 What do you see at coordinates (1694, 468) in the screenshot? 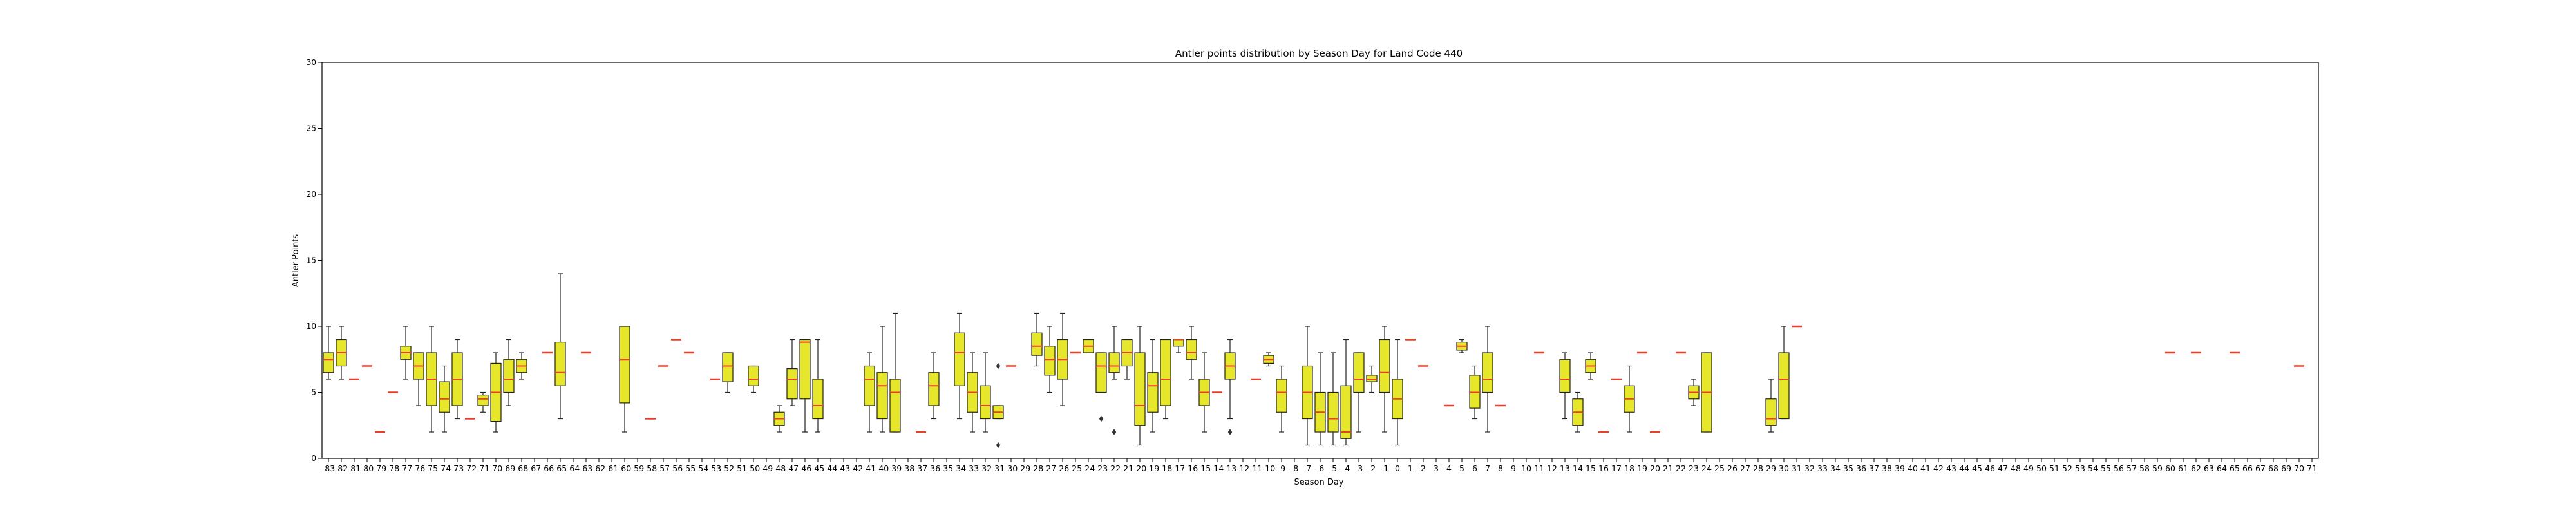
I see `x-tick-label: 23` at bounding box center [1694, 468].